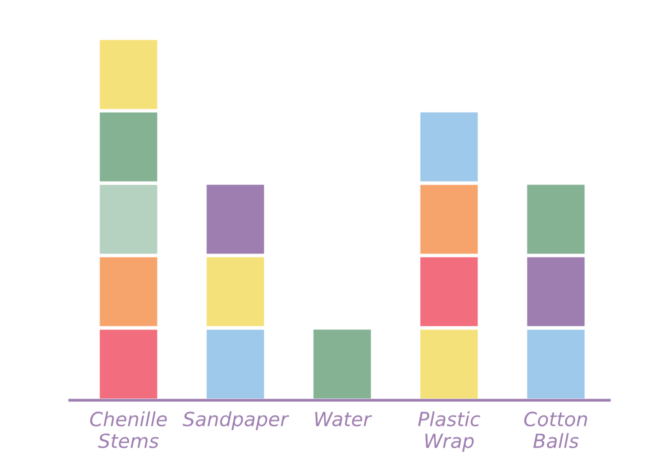  What do you see at coordinates (449, 431) in the screenshot?
I see `x-tick-label: Plastic Wrap` at bounding box center [449, 431].